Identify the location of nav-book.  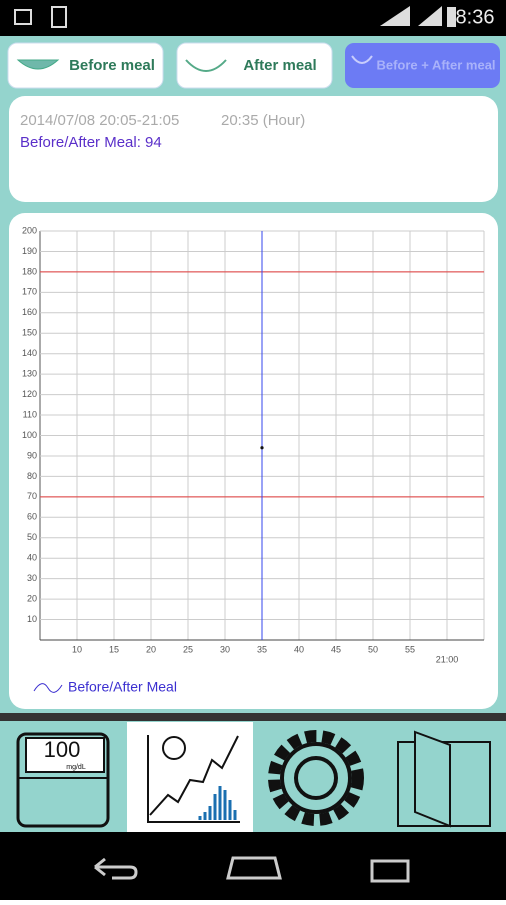
(444, 779).